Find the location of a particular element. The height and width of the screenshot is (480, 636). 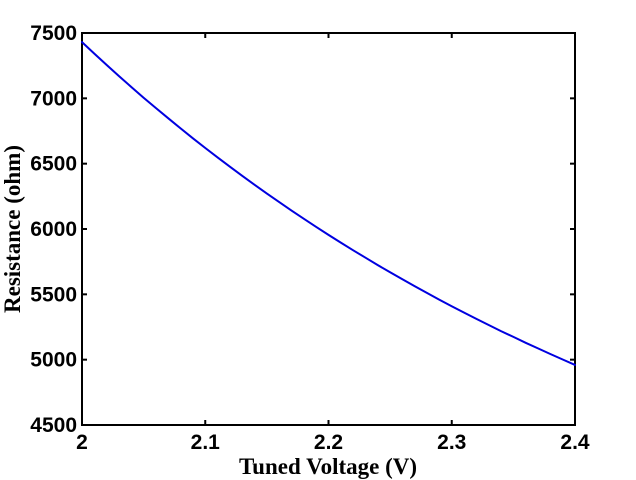

x-tick-label: 2.4 is located at coordinates (575, 442).